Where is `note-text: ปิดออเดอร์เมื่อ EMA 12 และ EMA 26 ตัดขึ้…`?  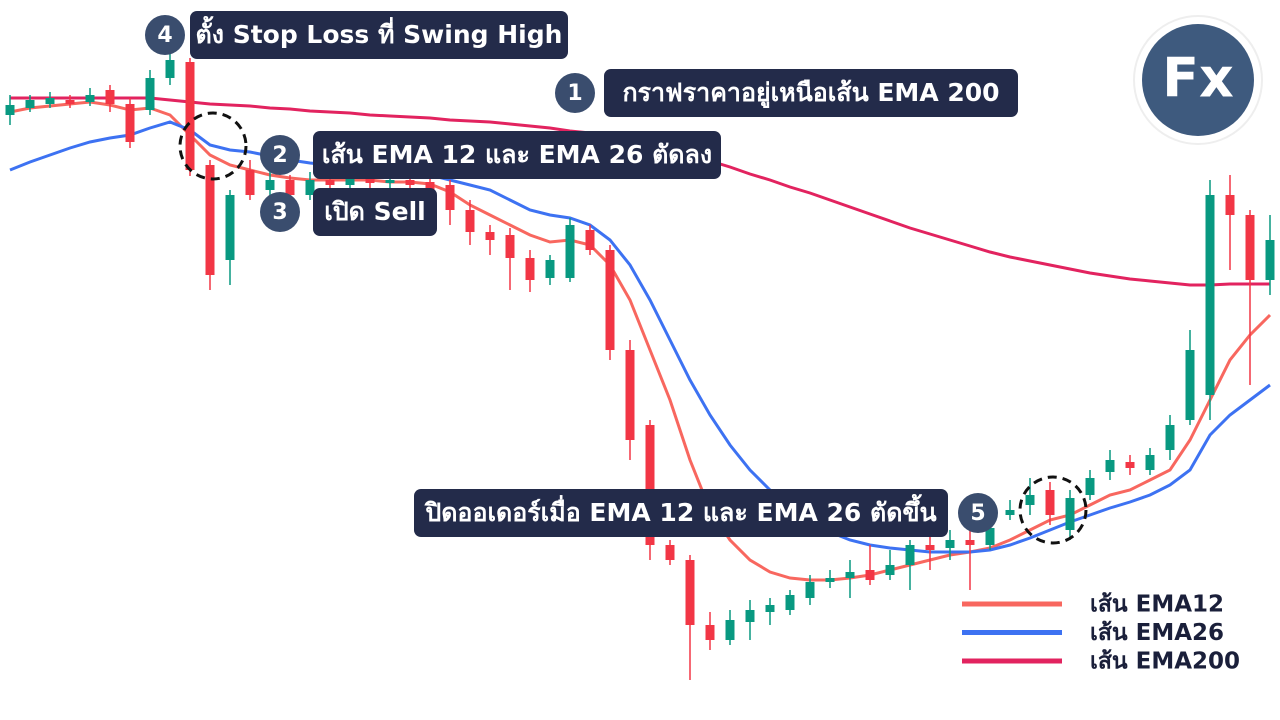
note-text: ปิดออเดอร์เมื่อ EMA 12 และ EMA 26 ตัดขึ้… is located at coordinates (680, 510).